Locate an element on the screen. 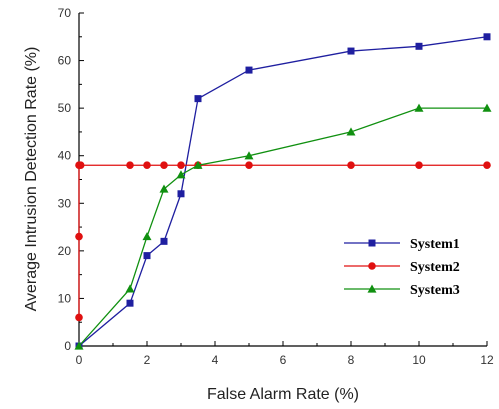 The height and width of the screenshot is (409, 499). y-tick-label: 60 is located at coordinates (65, 61).